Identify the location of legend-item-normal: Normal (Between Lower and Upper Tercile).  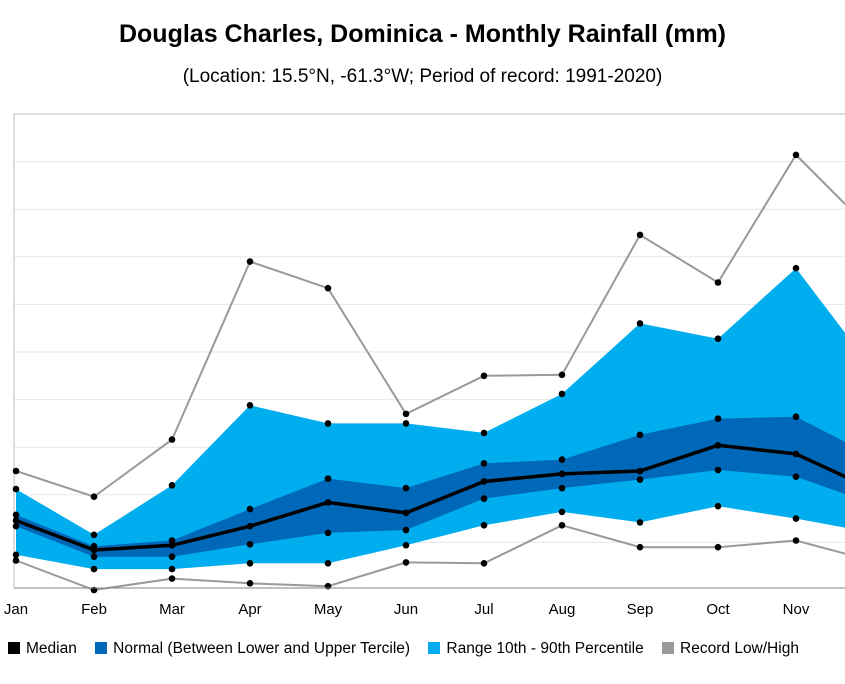
(252, 649).